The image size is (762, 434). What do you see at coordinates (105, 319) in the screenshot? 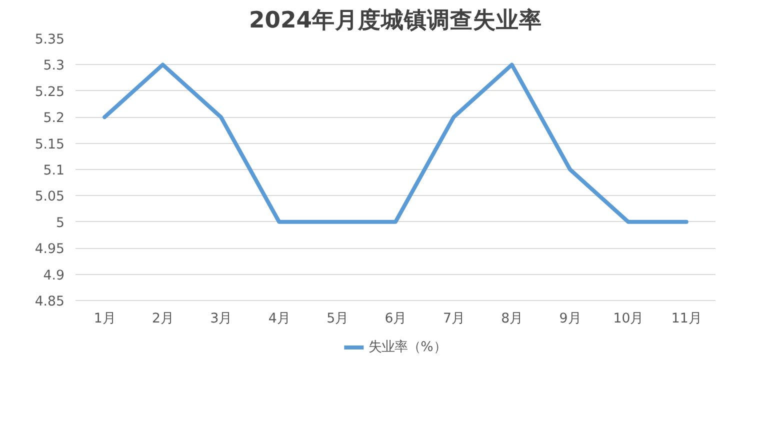
I see `x-tick-label: 1月` at bounding box center [105, 319].